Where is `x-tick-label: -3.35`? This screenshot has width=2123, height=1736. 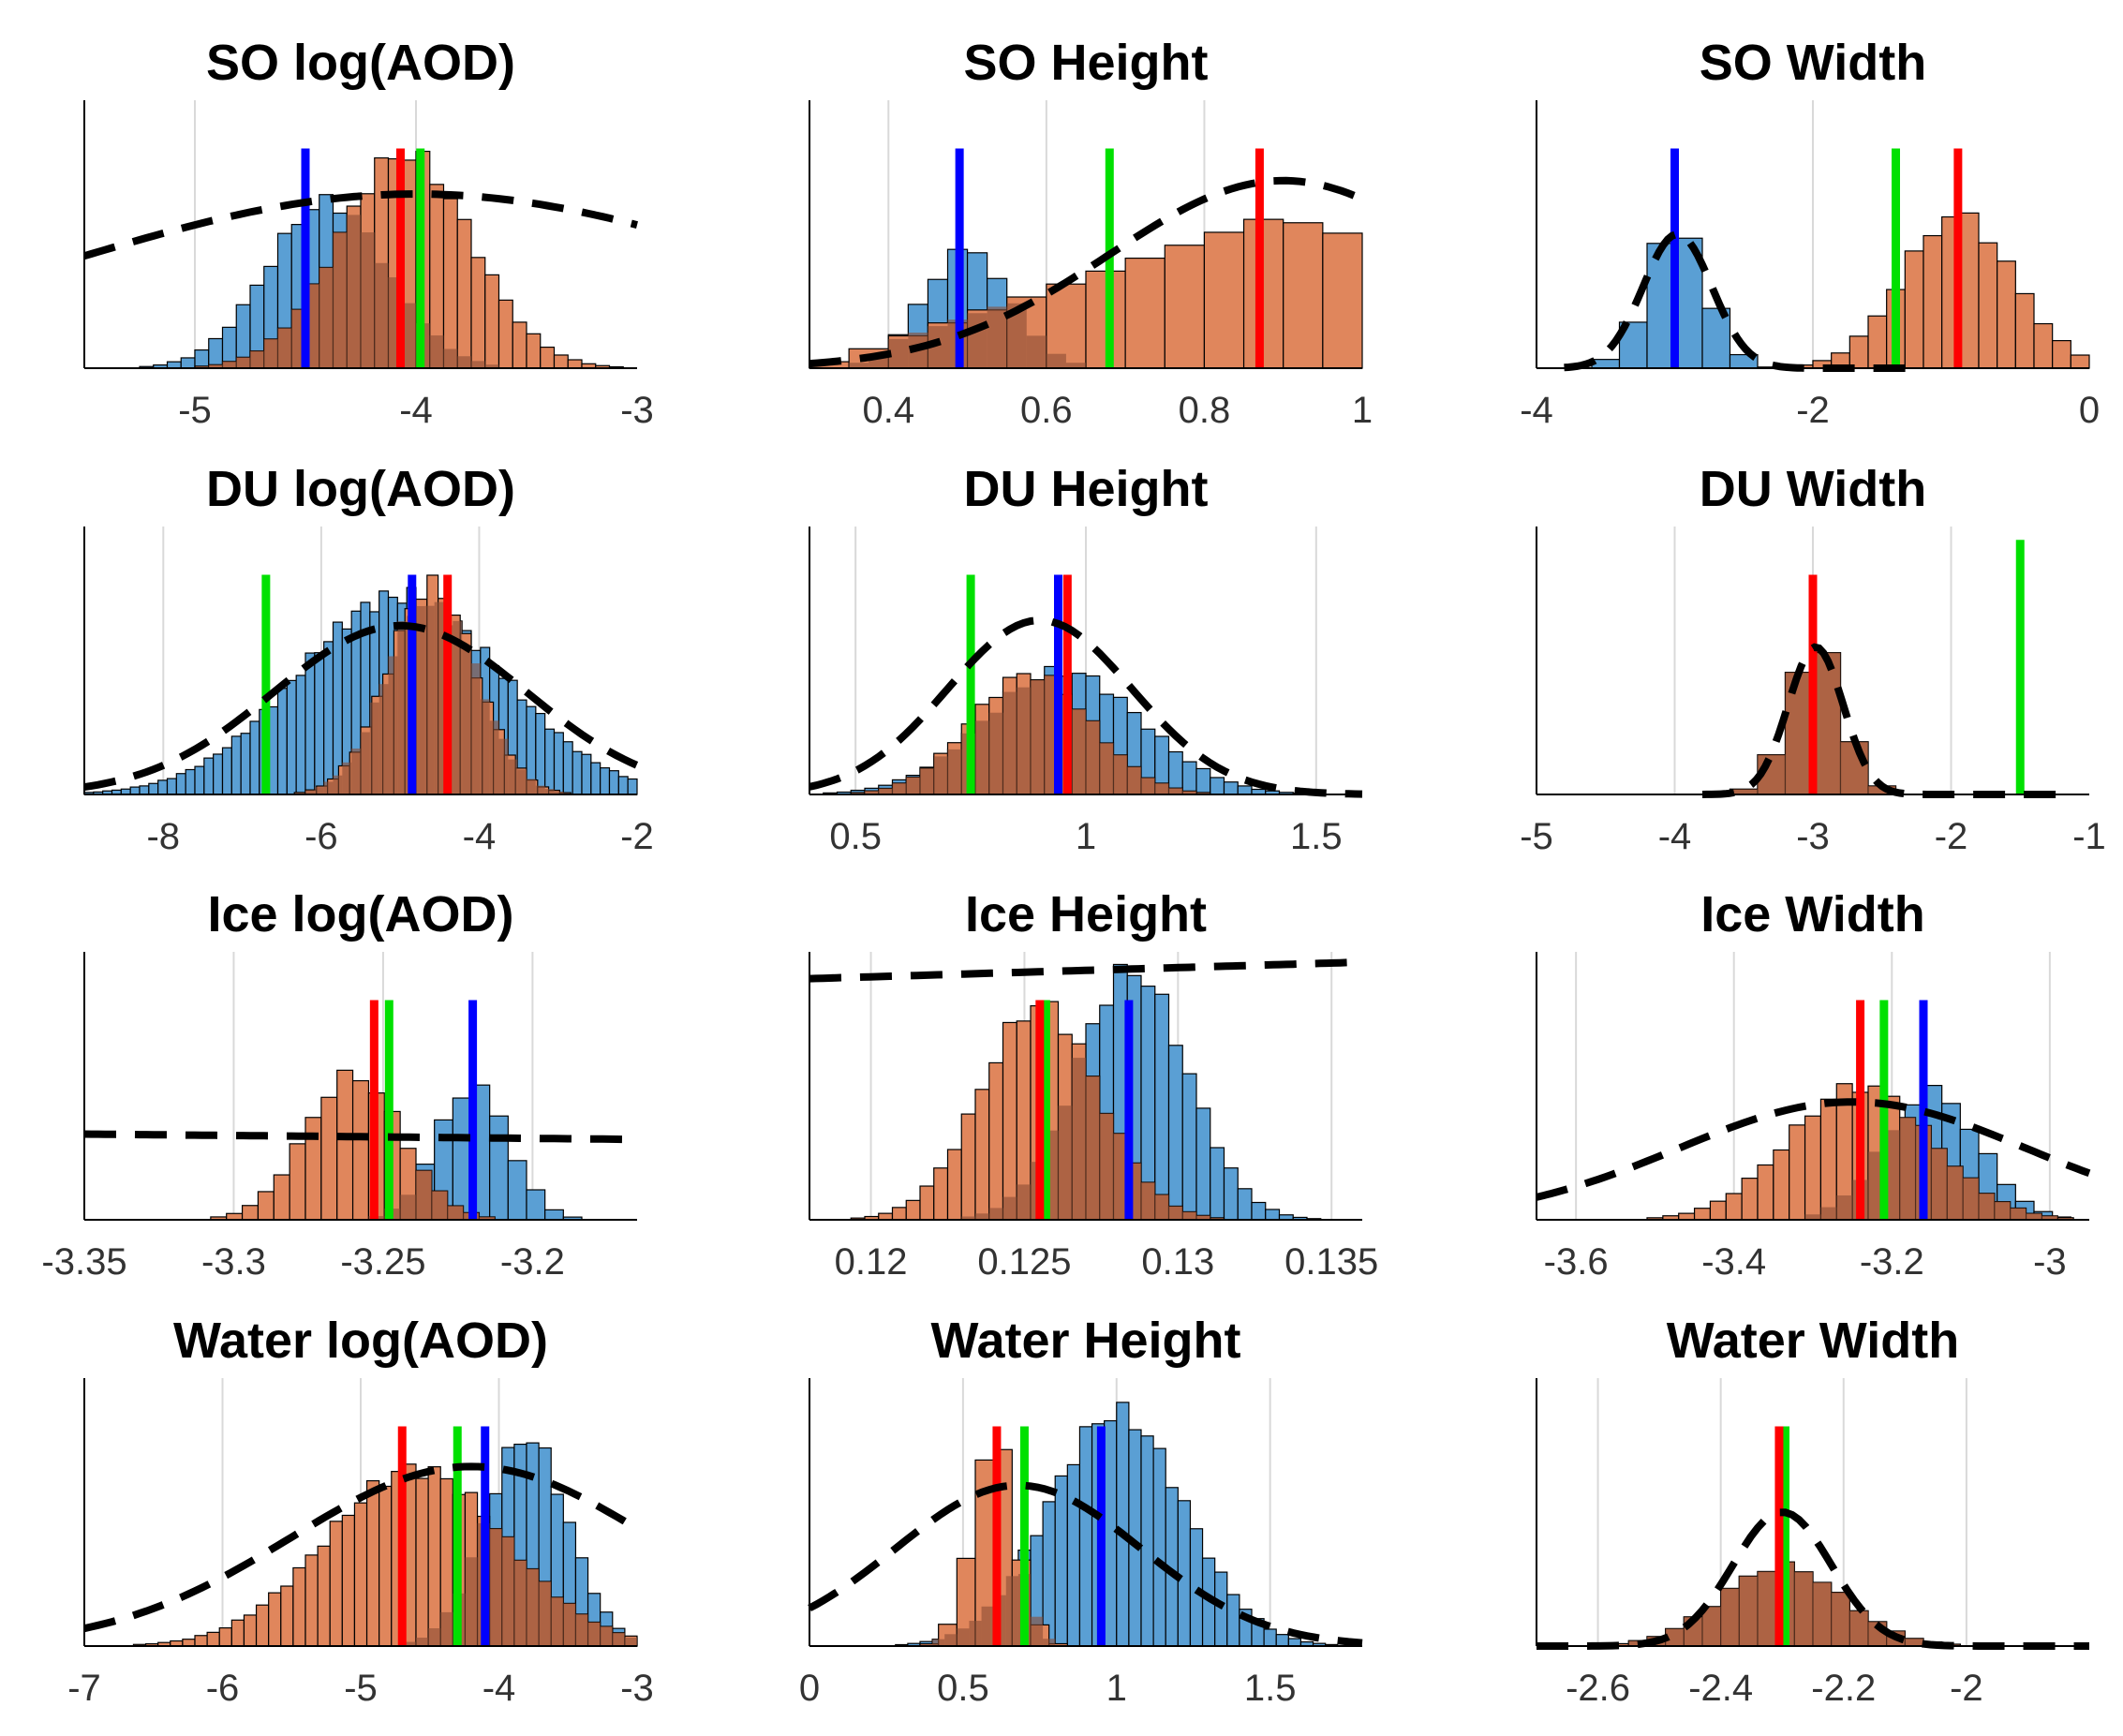 x-tick-label: -3.35 is located at coordinates (83, 1262).